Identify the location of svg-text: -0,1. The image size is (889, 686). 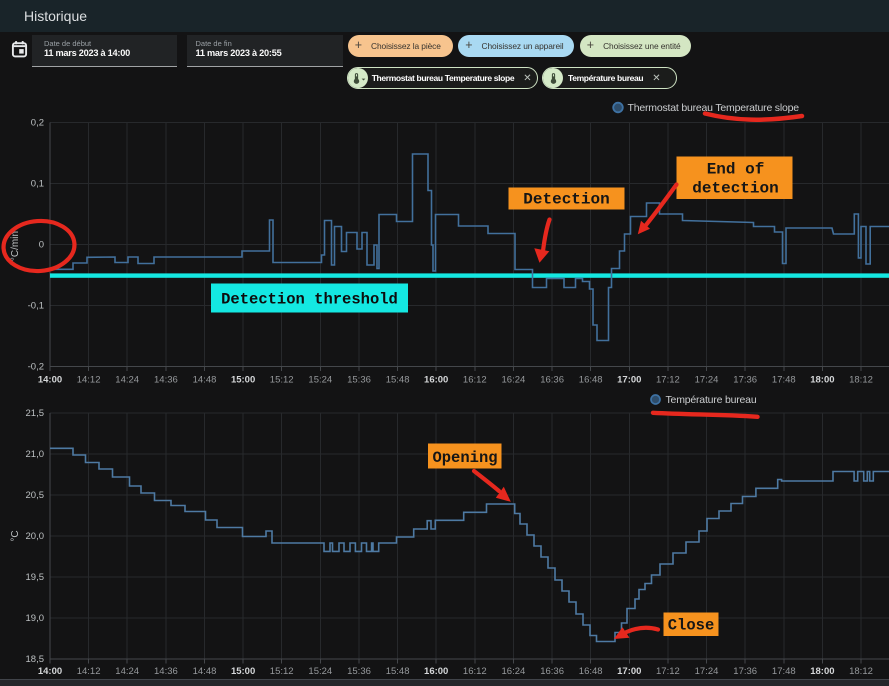
(36, 306).